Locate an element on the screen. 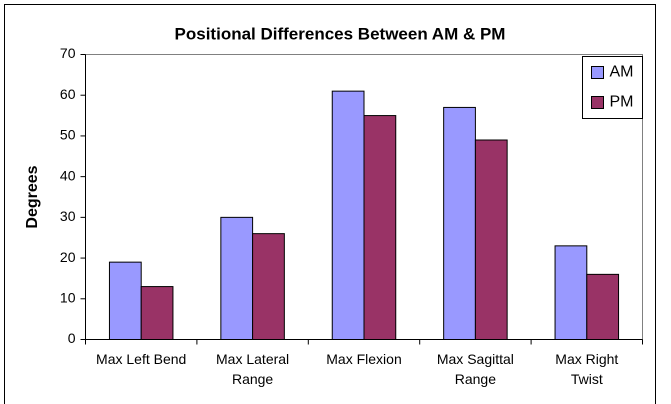 Image resolution: width=671 pixels, height=404 pixels. x-tick-label: Max Left Bend is located at coordinates (141, 358).